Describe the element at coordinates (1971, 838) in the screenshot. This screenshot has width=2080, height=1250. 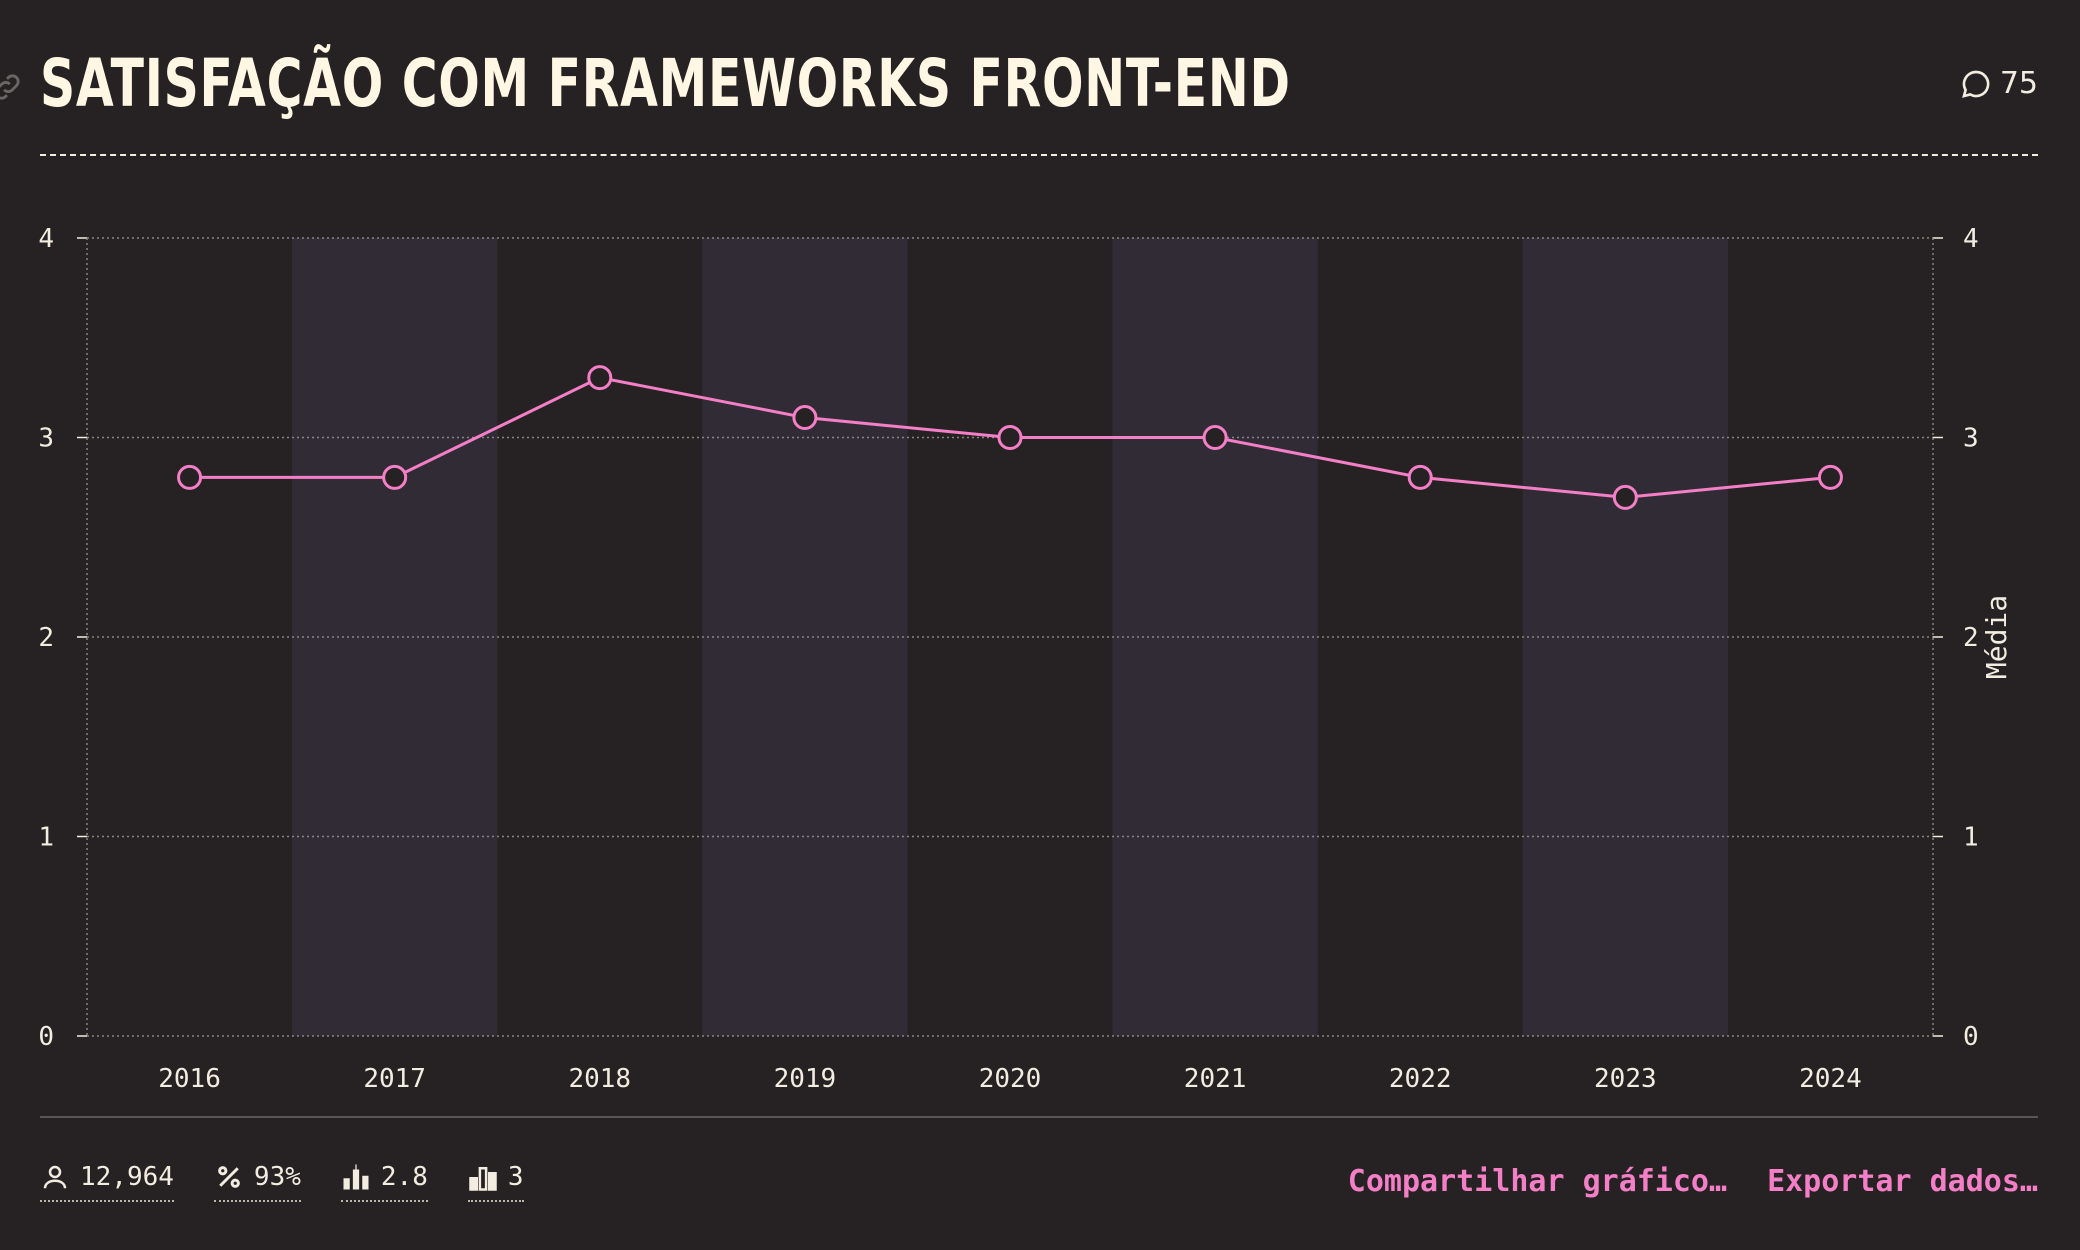
I see `y-tick-label-right: 1` at that location.